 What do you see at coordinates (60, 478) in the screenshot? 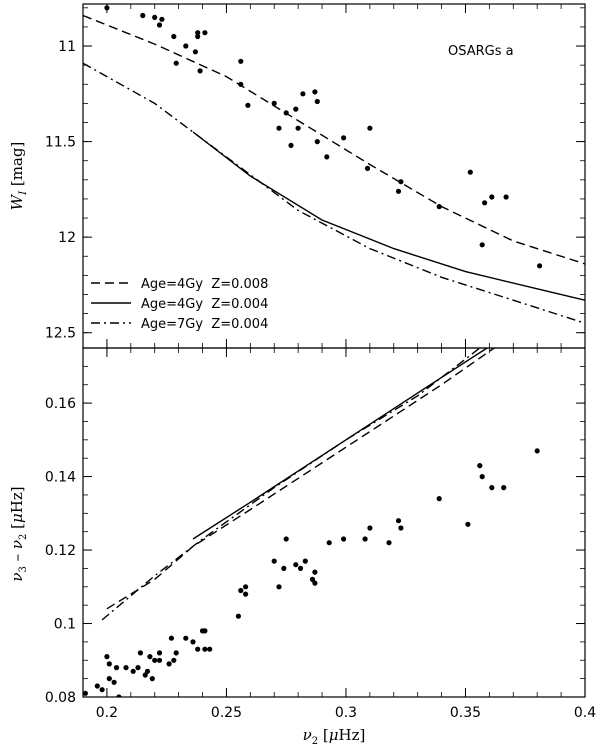
I see `bottom-y-tick-label: 0.14` at bounding box center [60, 478].